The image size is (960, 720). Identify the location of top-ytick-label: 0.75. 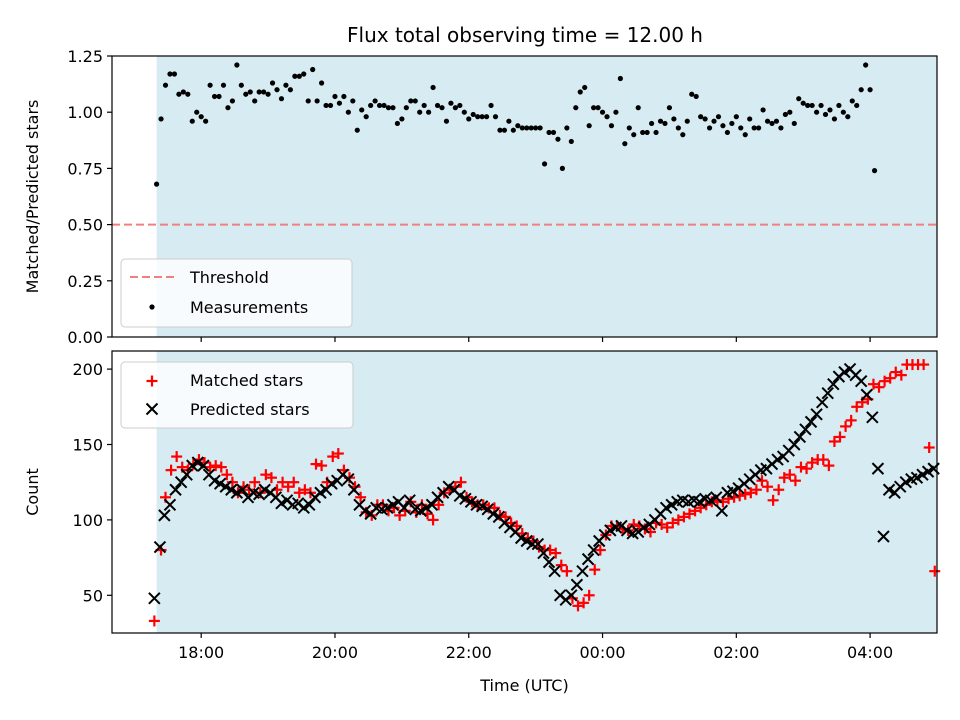
(85, 168).